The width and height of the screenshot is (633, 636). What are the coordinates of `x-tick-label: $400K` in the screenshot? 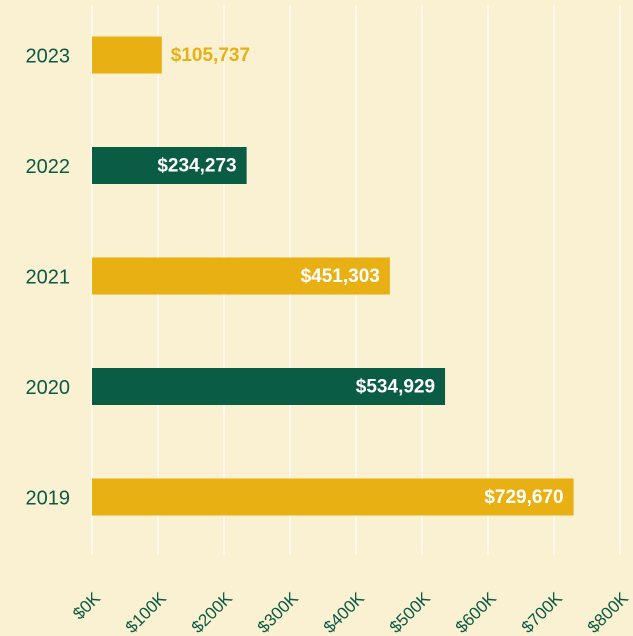 It's located at (344, 612).